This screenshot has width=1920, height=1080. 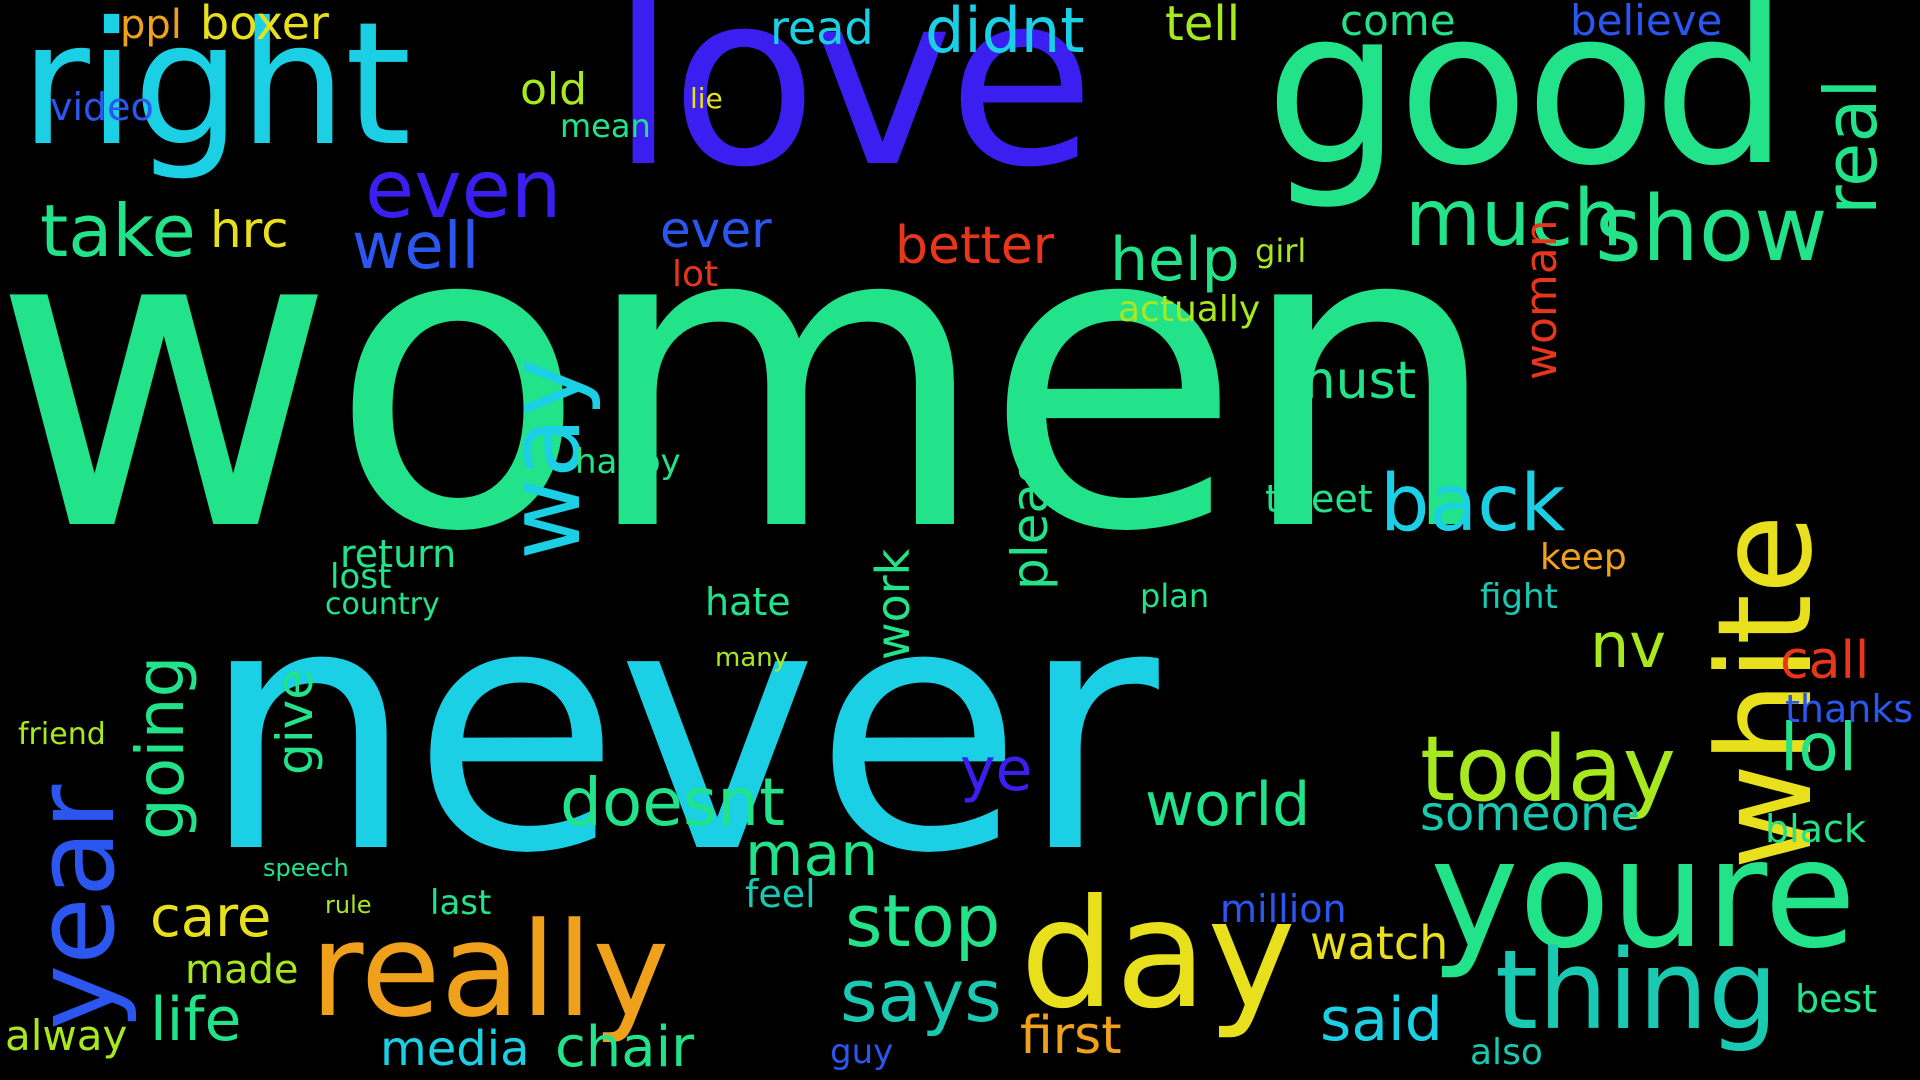 I want to click on word-work: work, so click(x=893, y=604).